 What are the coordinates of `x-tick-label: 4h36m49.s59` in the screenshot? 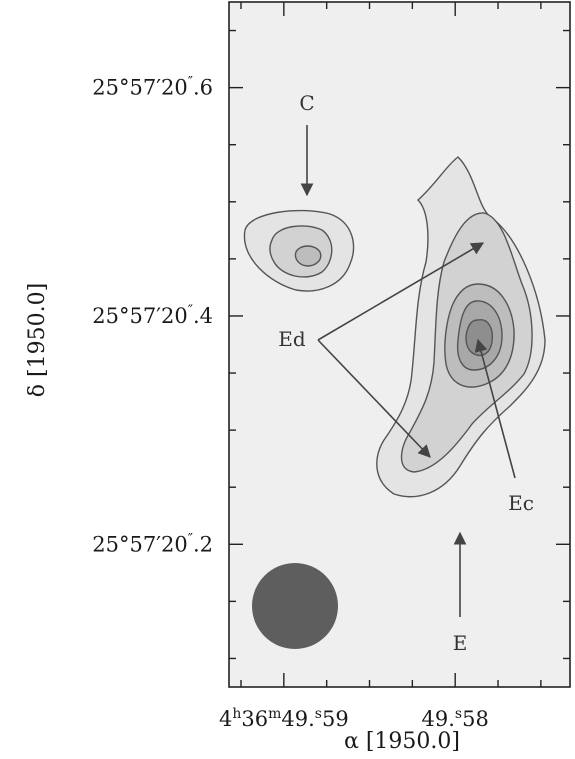 It's located at (284, 718).